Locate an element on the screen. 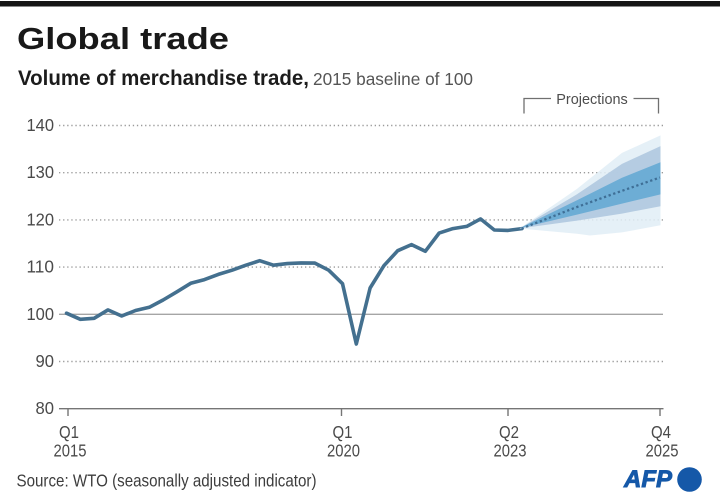  svg-text: Global trade is located at coordinates (123, 38).